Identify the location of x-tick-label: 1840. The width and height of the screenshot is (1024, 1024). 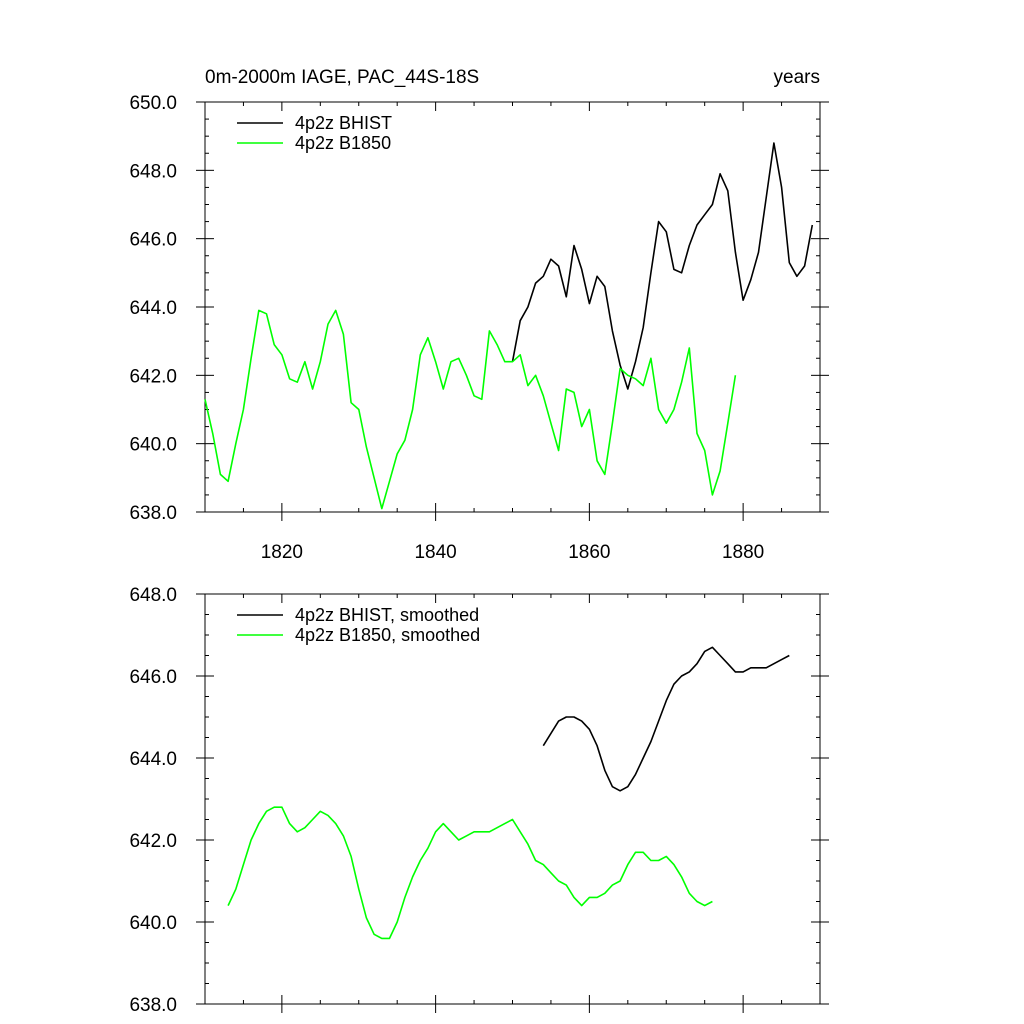
(435, 552).